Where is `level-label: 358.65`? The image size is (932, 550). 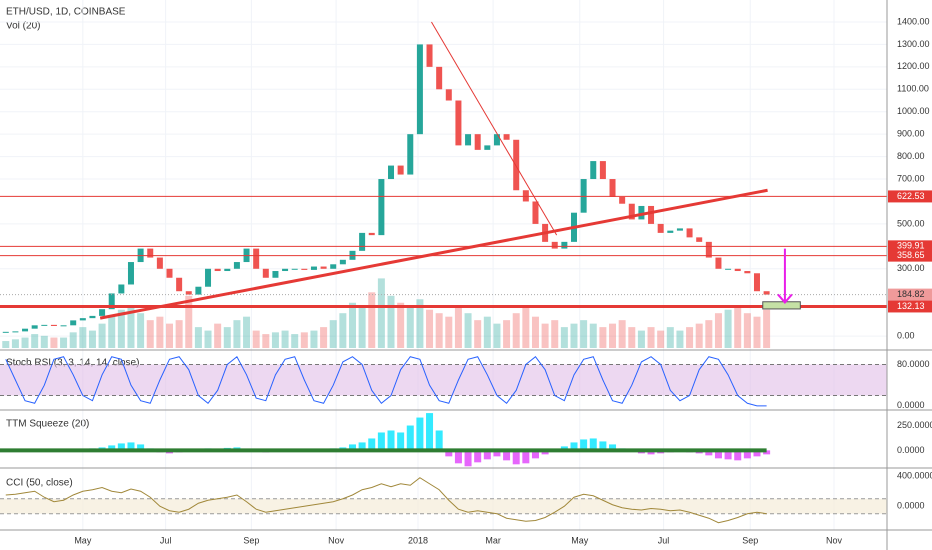
level-label: 358.65 is located at coordinates (911, 255).